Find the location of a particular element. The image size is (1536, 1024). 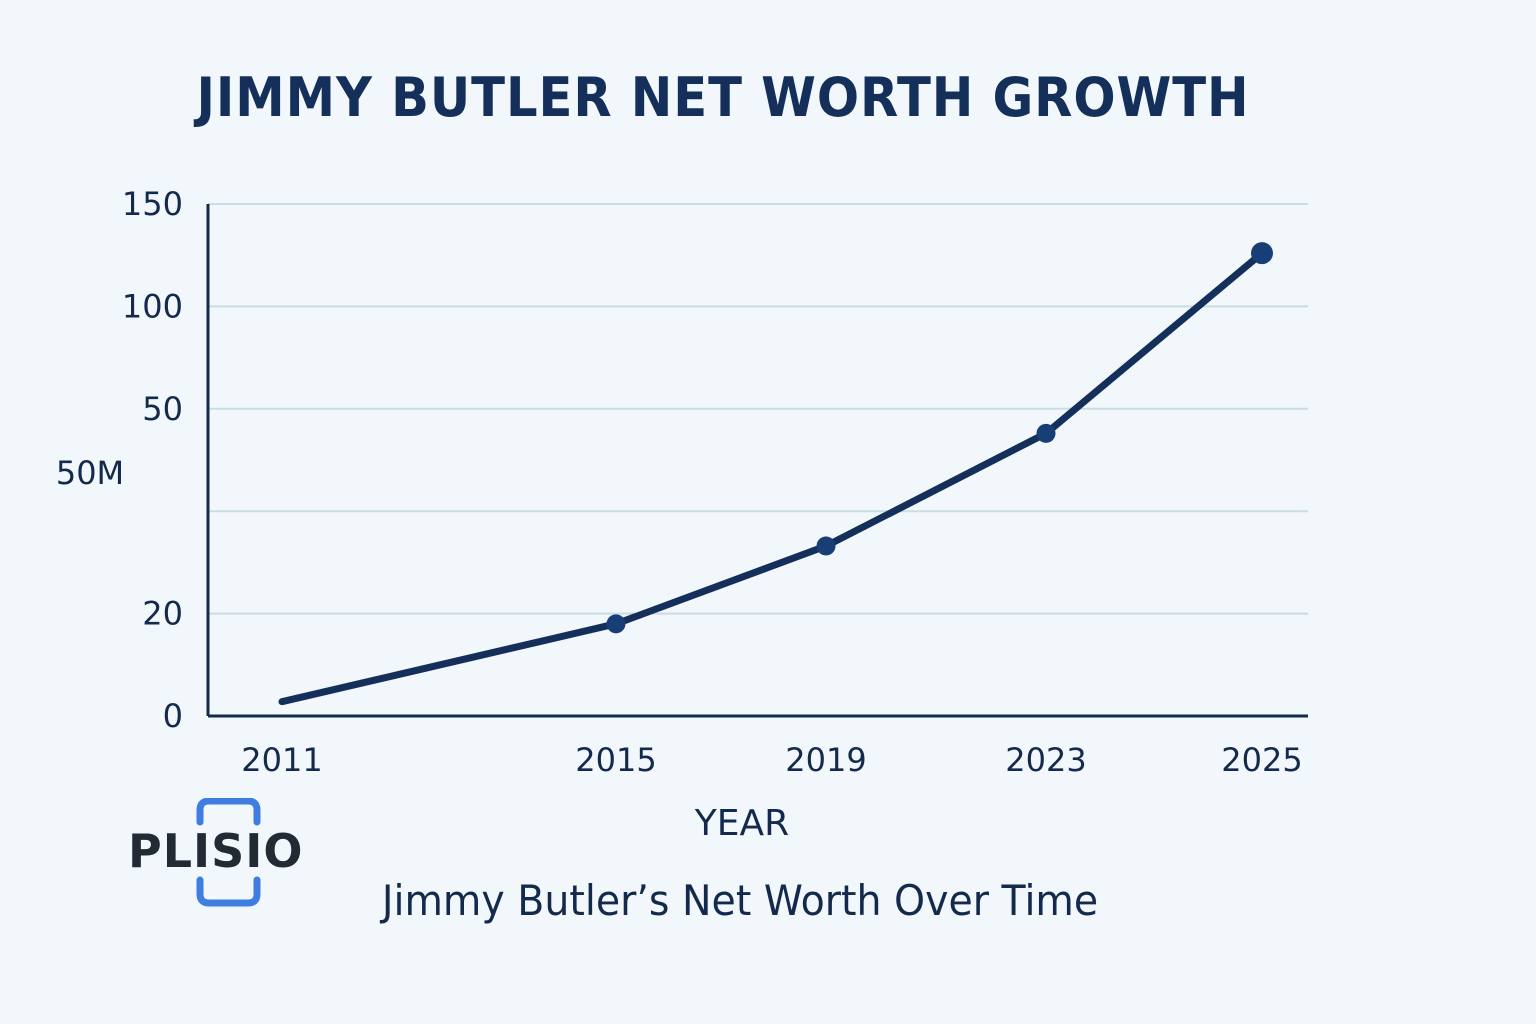

y-axis-label: 50M is located at coordinates (90, 473).